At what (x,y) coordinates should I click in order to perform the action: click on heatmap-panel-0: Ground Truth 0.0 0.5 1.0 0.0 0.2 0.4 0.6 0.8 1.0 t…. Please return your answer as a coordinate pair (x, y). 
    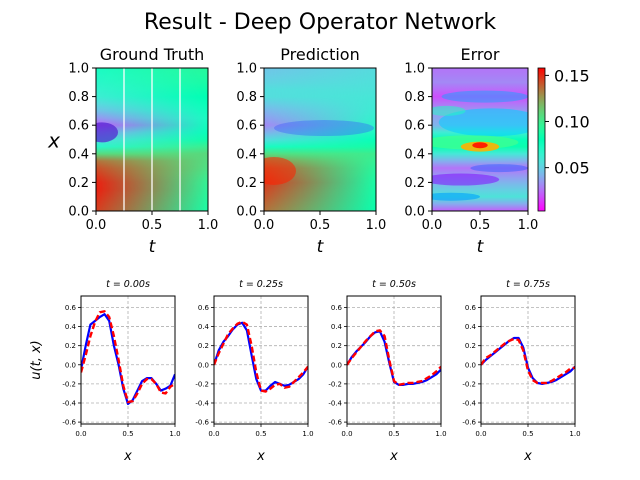
    Looking at the image, I should click on (132, 151).